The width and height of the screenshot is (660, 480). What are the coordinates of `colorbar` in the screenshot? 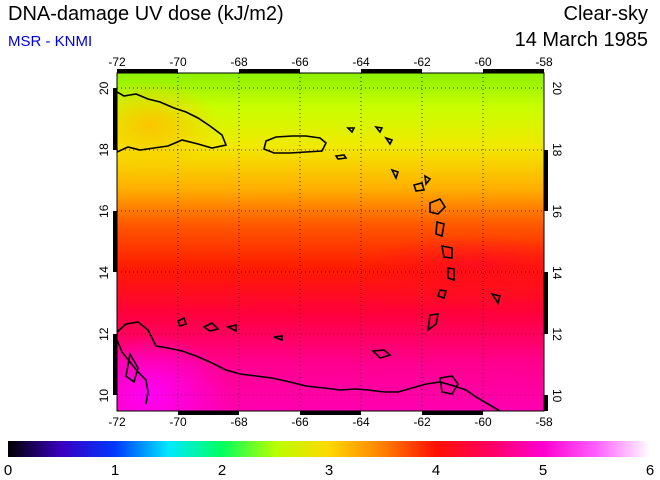 It's located at (329, 449).